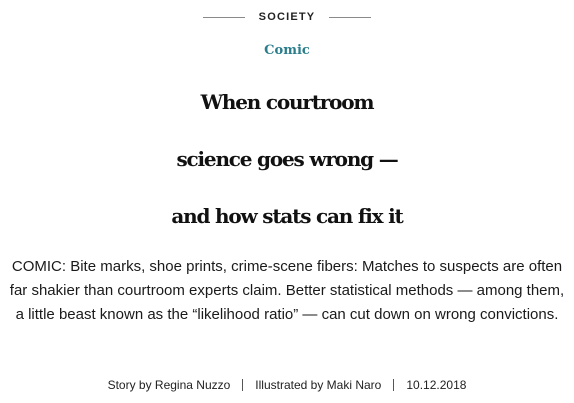 The width and height of the screenshot is (574, 403). Describe the element at coordinates (287, 216) in the screenshot. I see `headline-line-3: and how stats can fix it` at that location.